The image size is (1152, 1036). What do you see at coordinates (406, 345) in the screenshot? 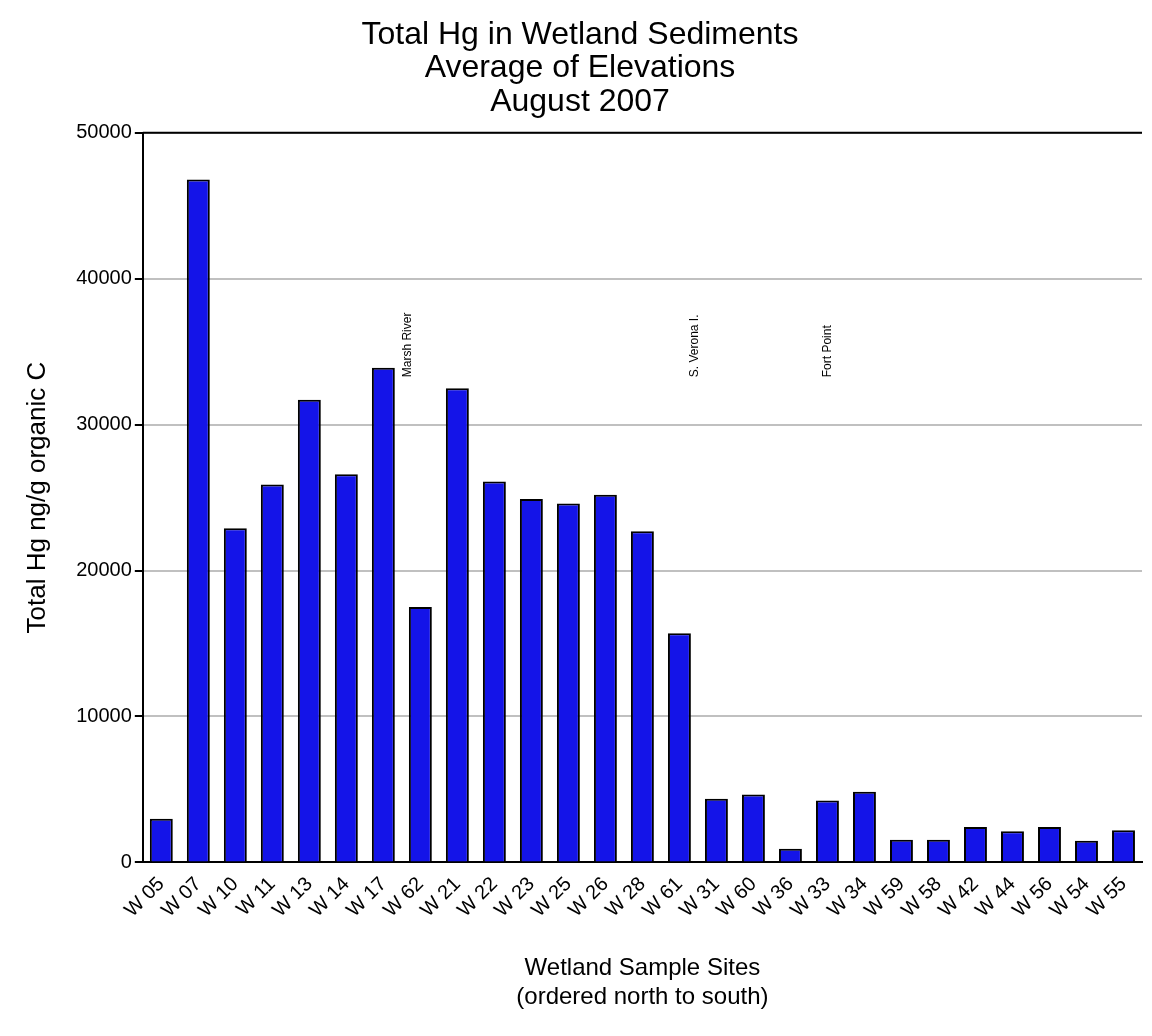
I see `annotation: Marsh River` at bounding box center [406, 345].